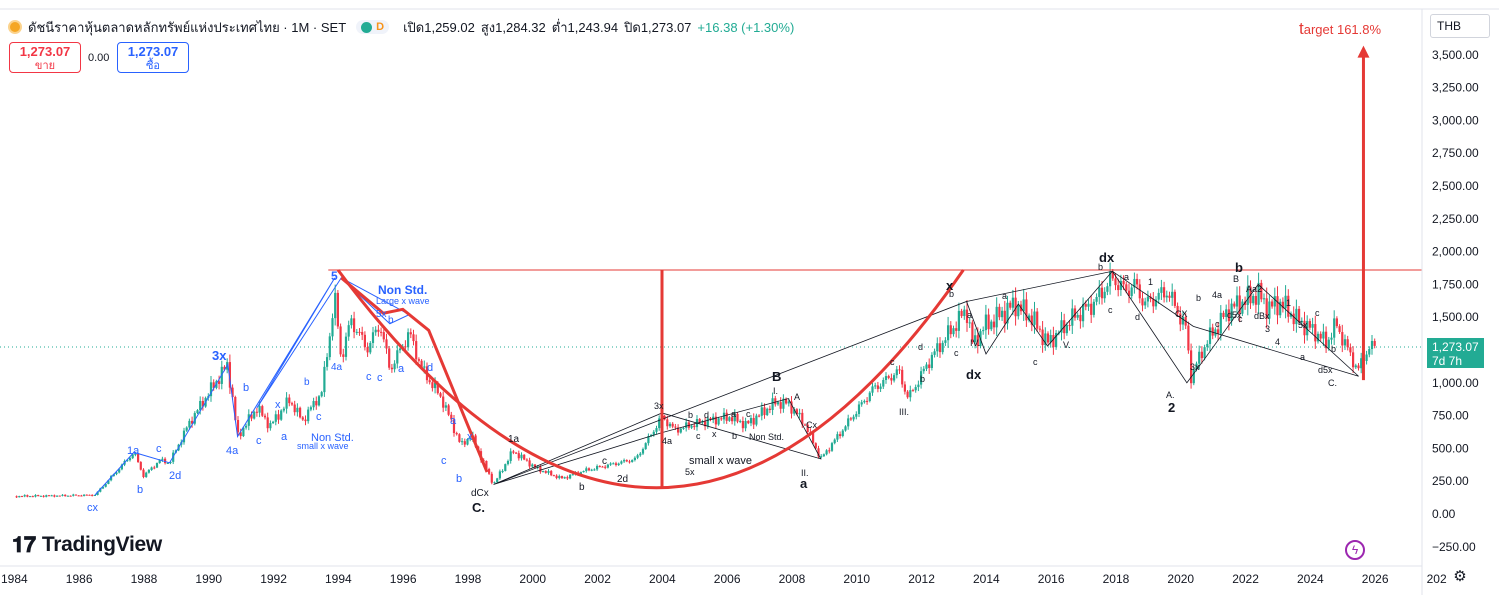 This screenshot has height=595, width=1499. Describe the element at coordinates (373, 27) in the screenshot. I see `market-status-pill: D` at that location.